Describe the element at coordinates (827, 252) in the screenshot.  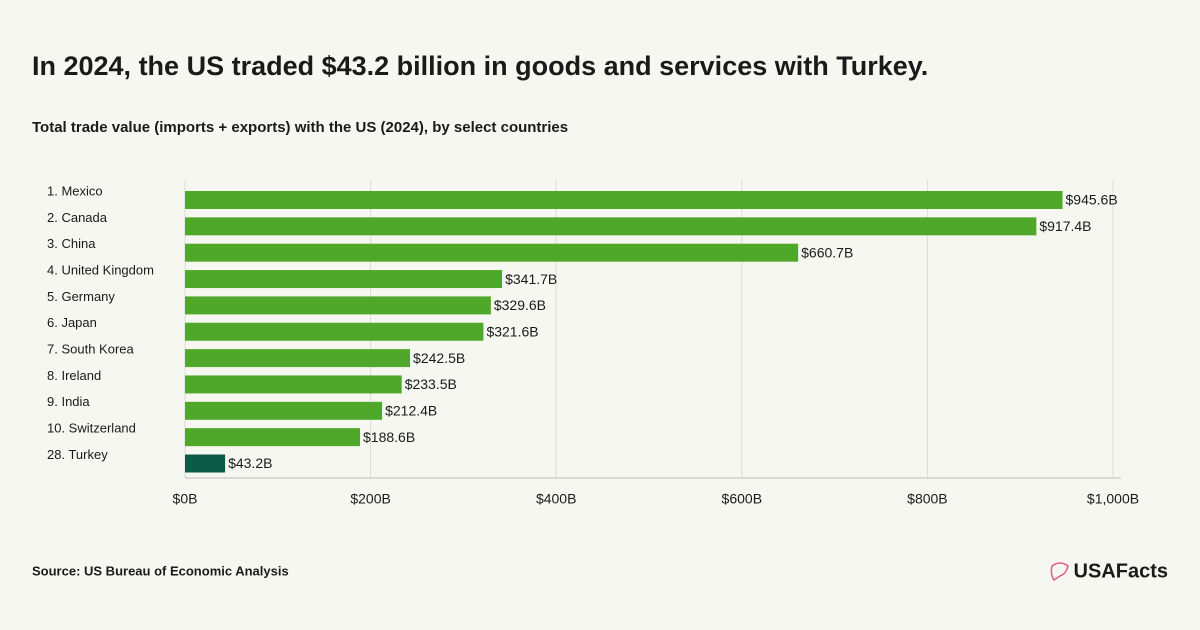
I see `value-label: $660.7B` at that location.